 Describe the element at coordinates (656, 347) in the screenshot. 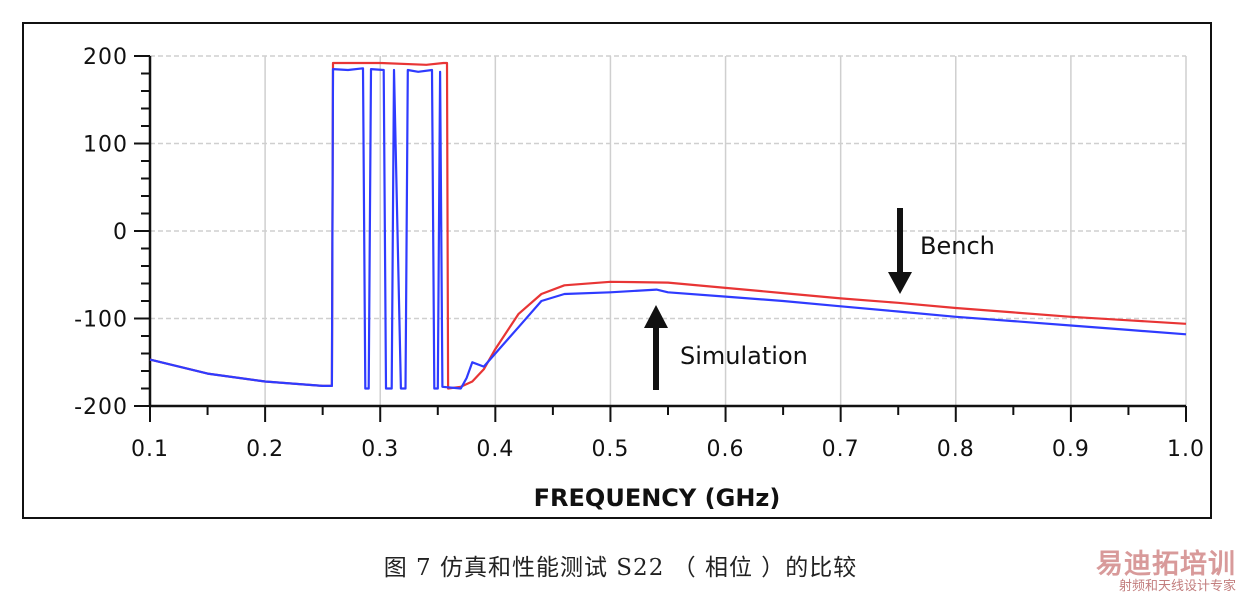

I see `simulation-arrow` at that location.